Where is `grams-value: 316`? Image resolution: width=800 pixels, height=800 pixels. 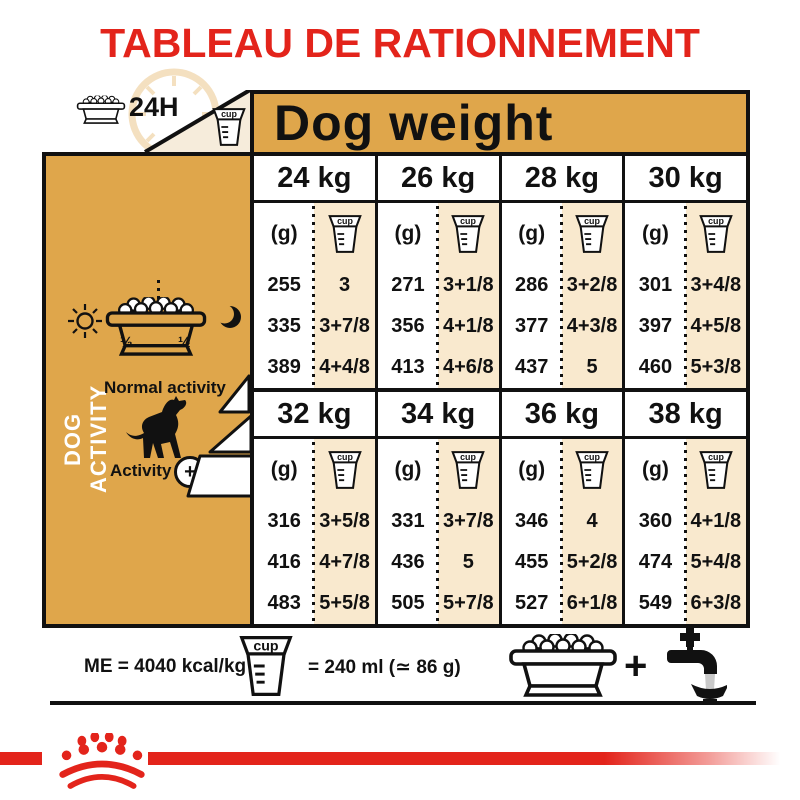
grams-value: 316 is located at coordinates (284, 521).